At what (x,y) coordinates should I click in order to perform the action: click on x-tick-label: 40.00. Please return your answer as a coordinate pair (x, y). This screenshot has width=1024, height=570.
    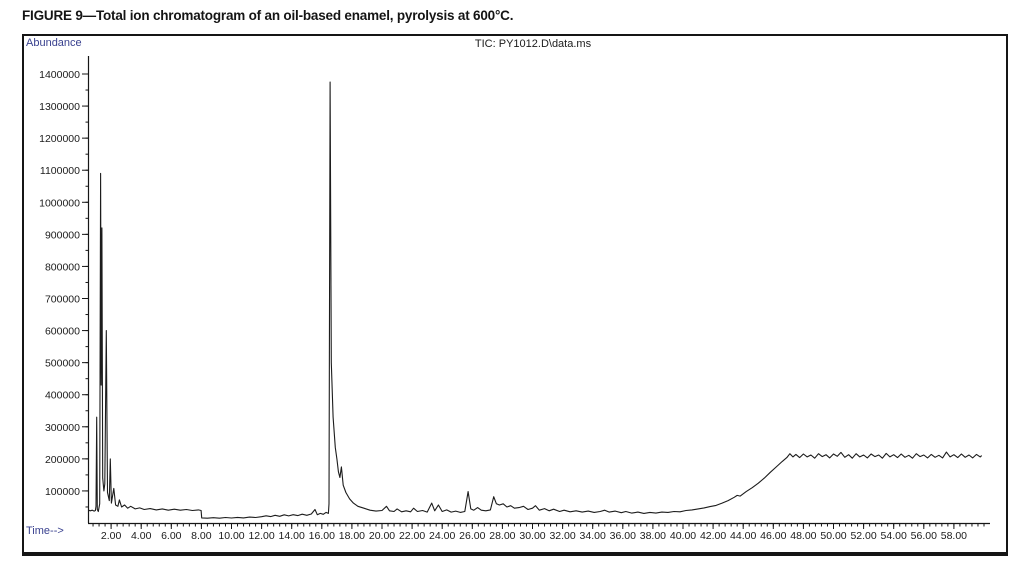
    Looking at the image, I should click on (683, 536).